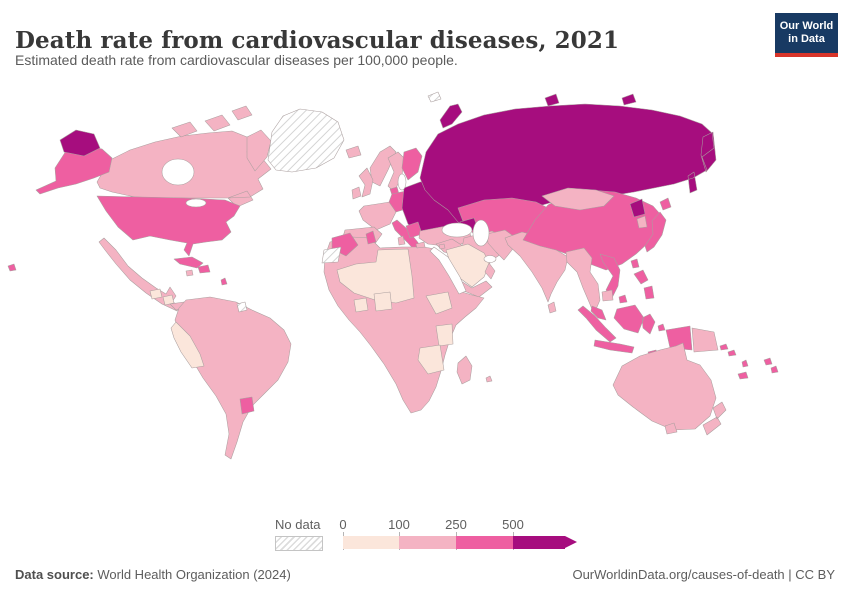 This screenshot has height=600, width=850. What do you see at coordinates (644, 284) in the screenshot?
I see `region-philippines` at bounding box center [644, 284].